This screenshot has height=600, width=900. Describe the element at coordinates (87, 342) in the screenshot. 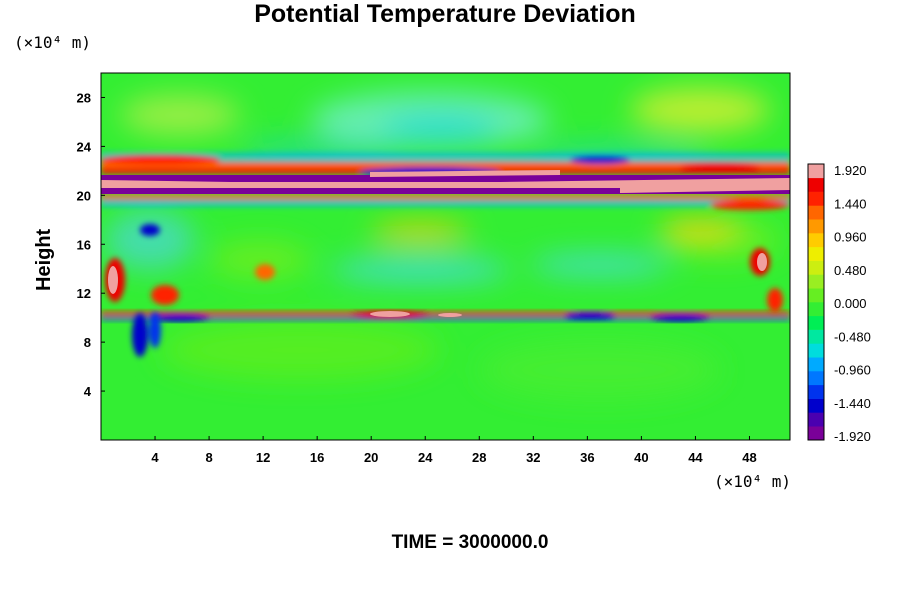

I see `y-tick-label: 8` at that location.